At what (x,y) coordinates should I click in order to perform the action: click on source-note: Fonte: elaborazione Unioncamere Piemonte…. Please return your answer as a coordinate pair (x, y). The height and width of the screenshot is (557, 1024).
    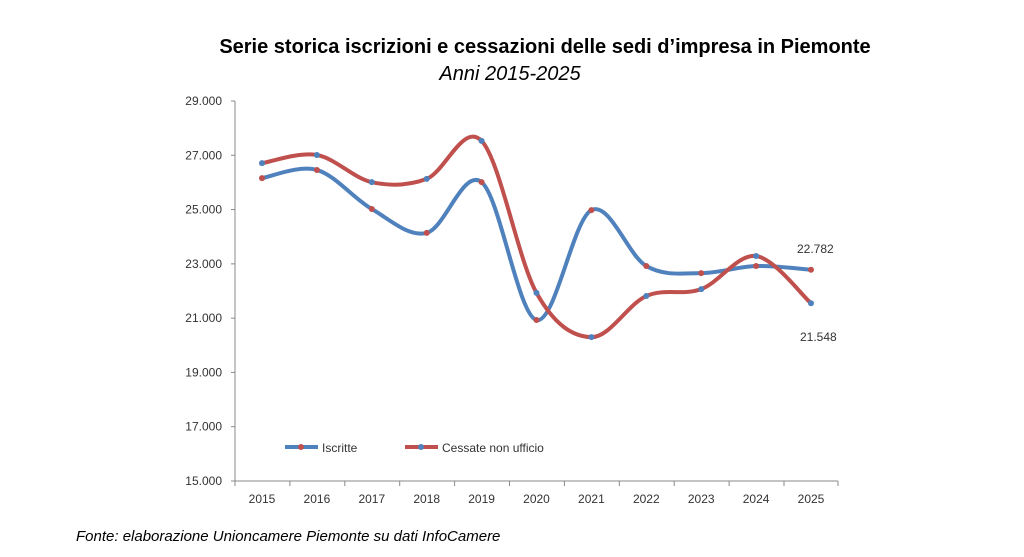
    Looking at the image, I should click on (288, 536).